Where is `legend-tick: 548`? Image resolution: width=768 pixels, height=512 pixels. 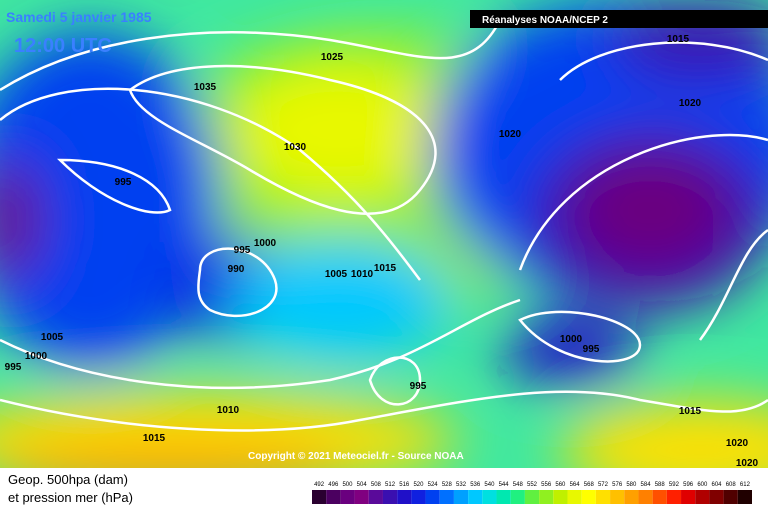
legend-tick: 548 is located at coordinates (518, 485).